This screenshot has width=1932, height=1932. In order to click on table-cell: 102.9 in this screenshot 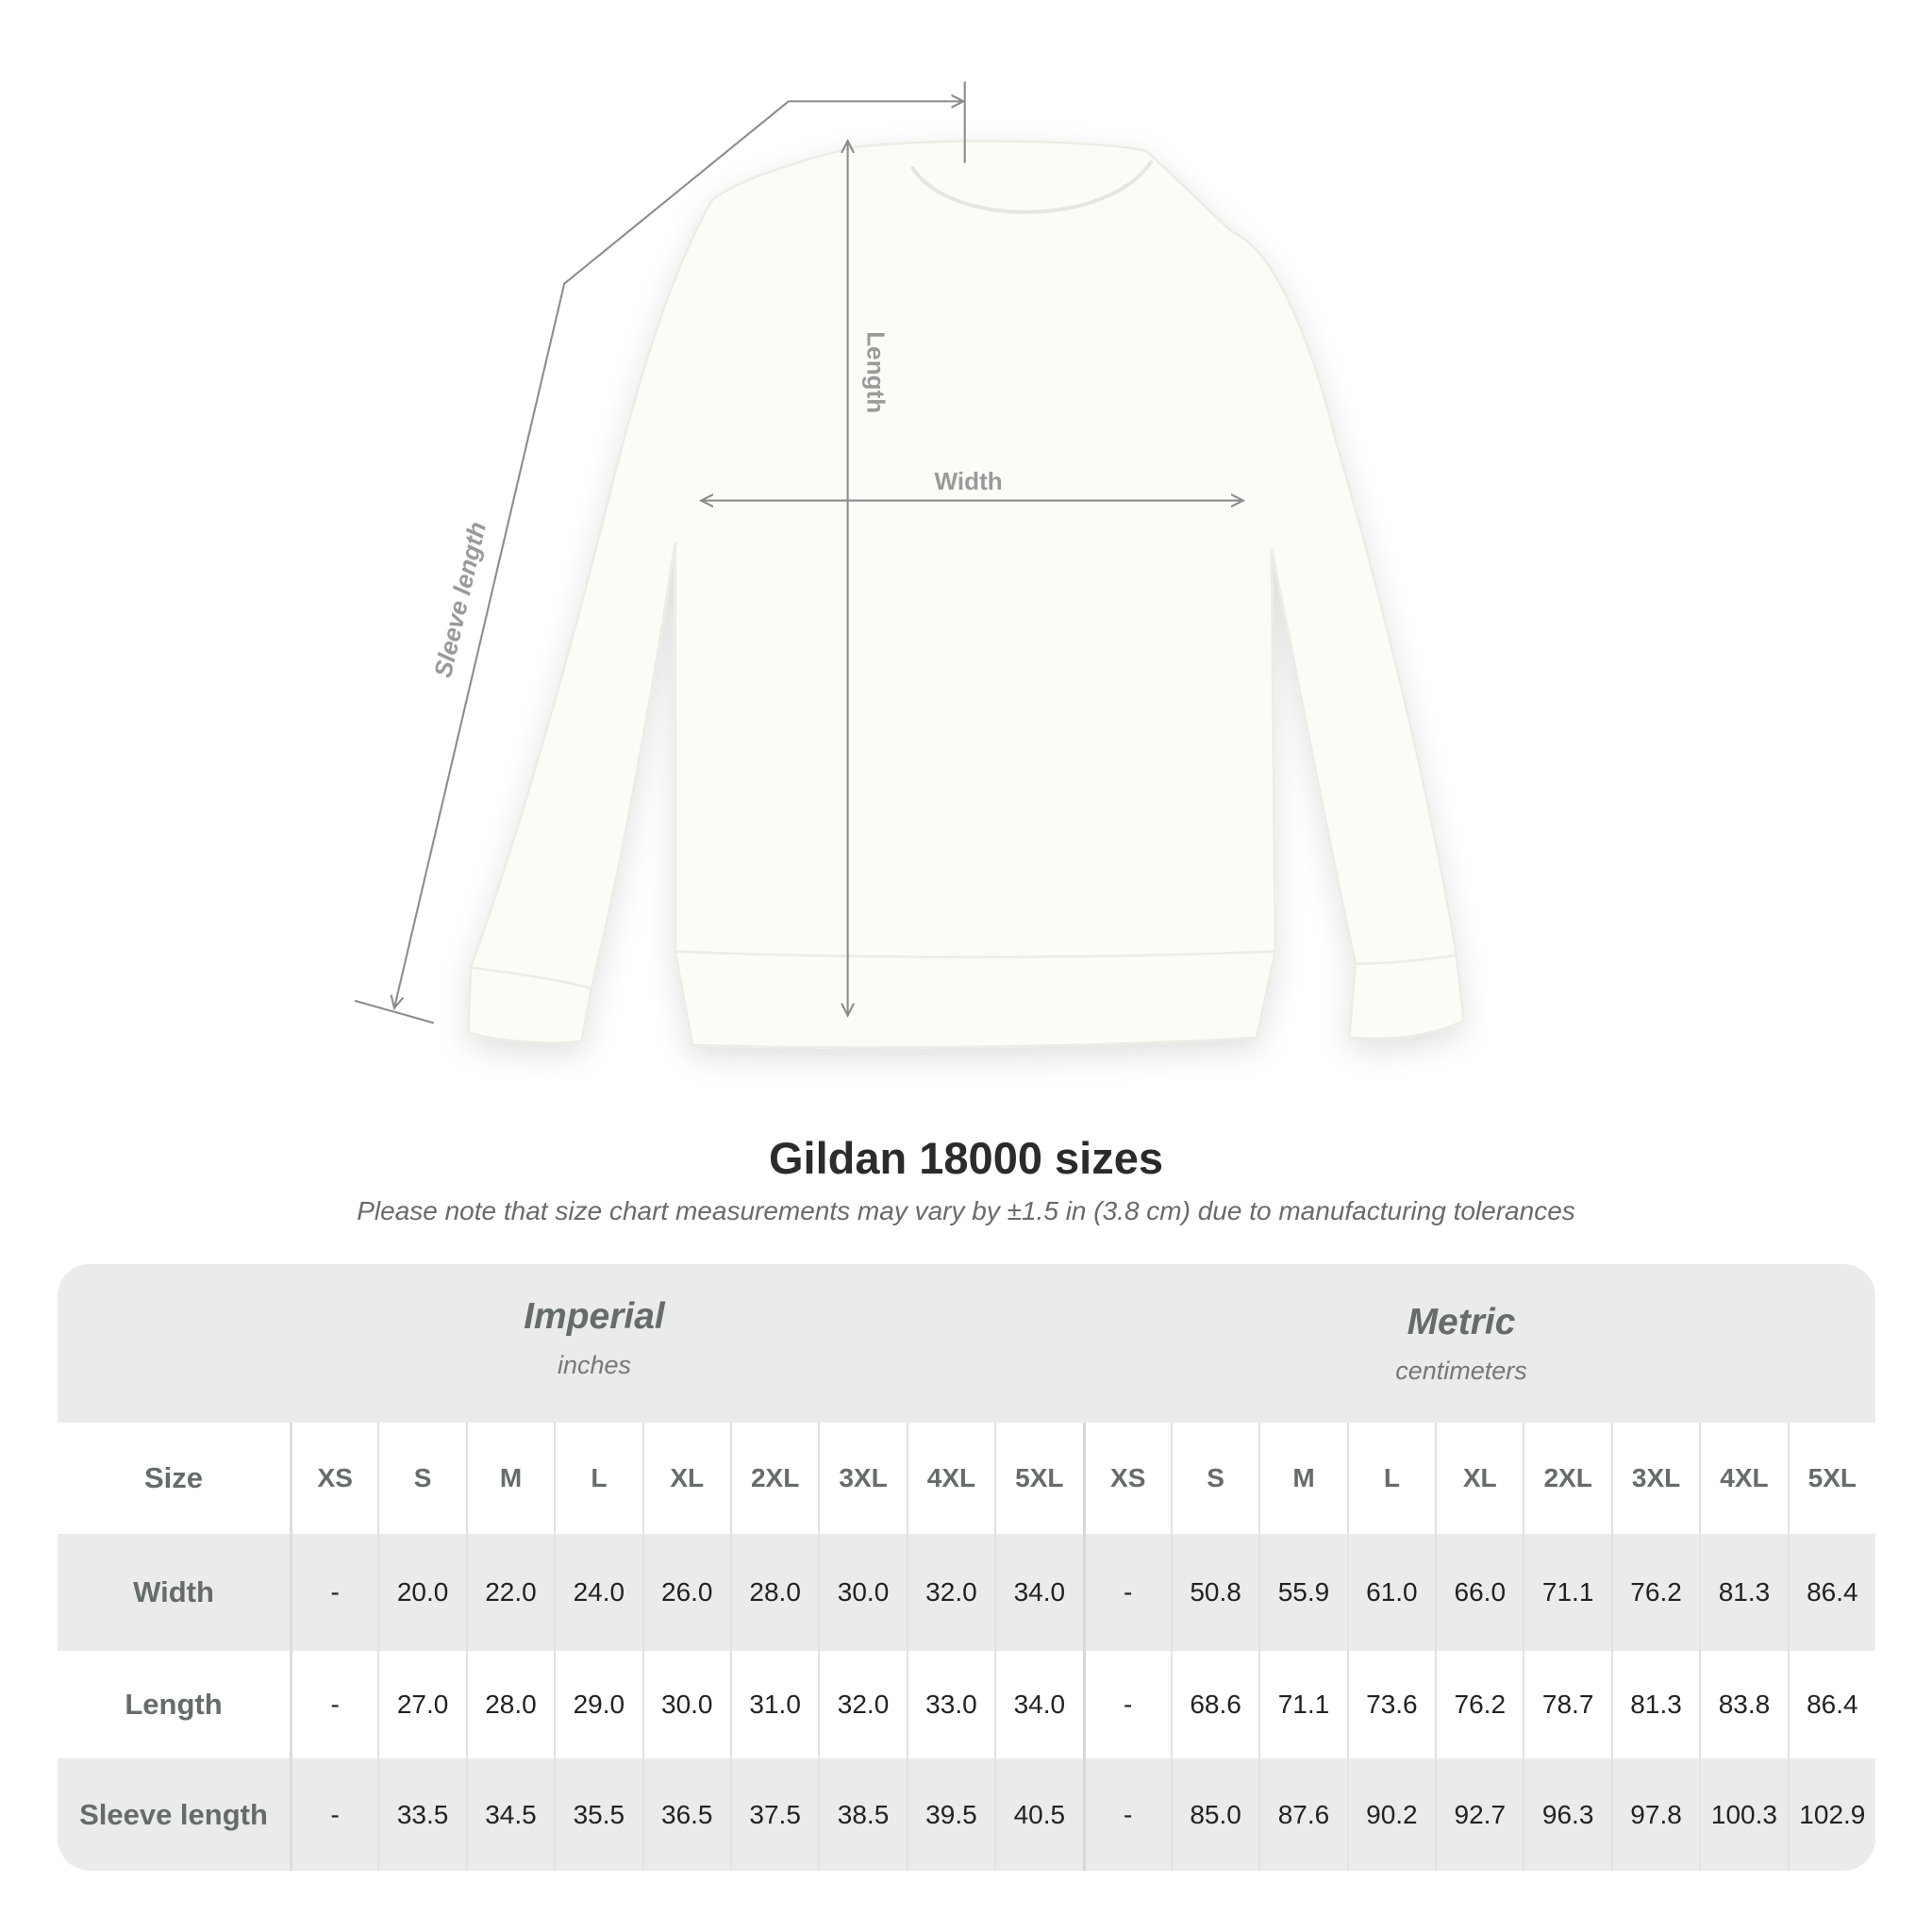, I will do `click(1831, 1814)`.